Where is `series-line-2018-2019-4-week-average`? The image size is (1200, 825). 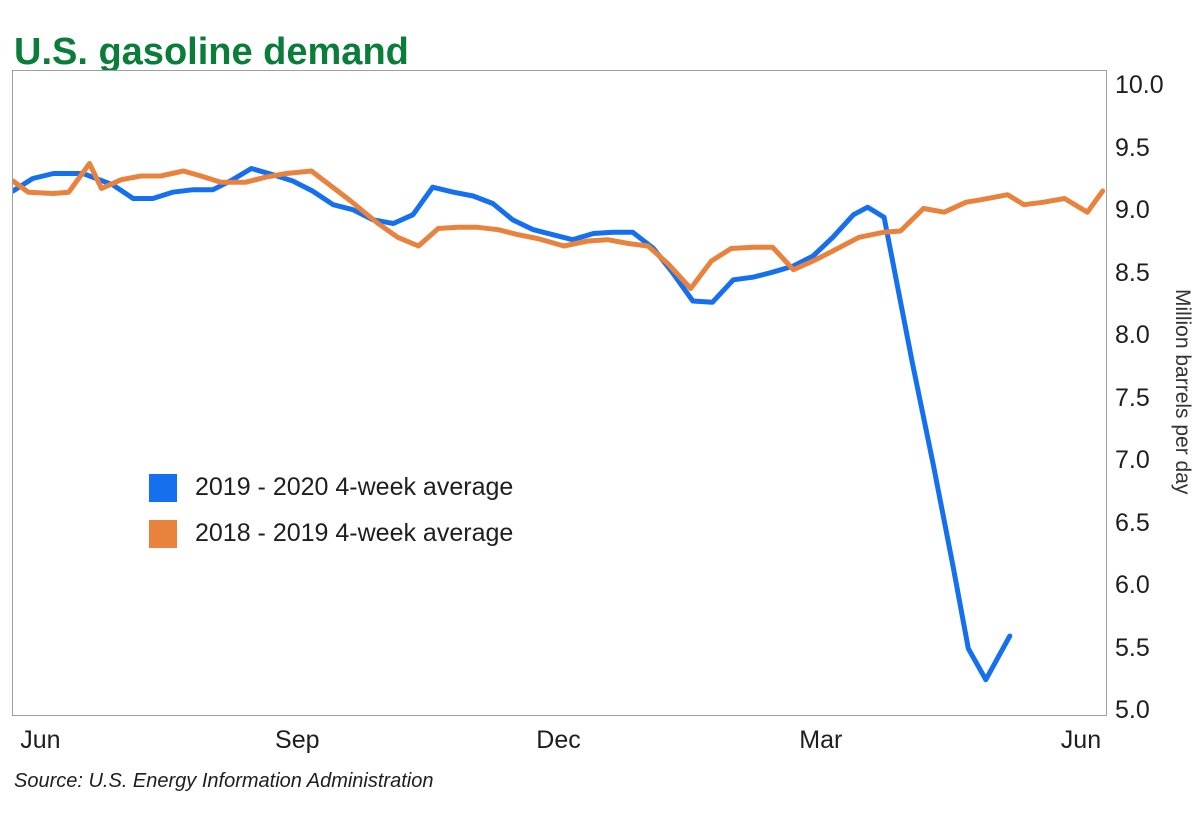 series-line-2018-2019-4-week-average is located at coordinates (559, 226).